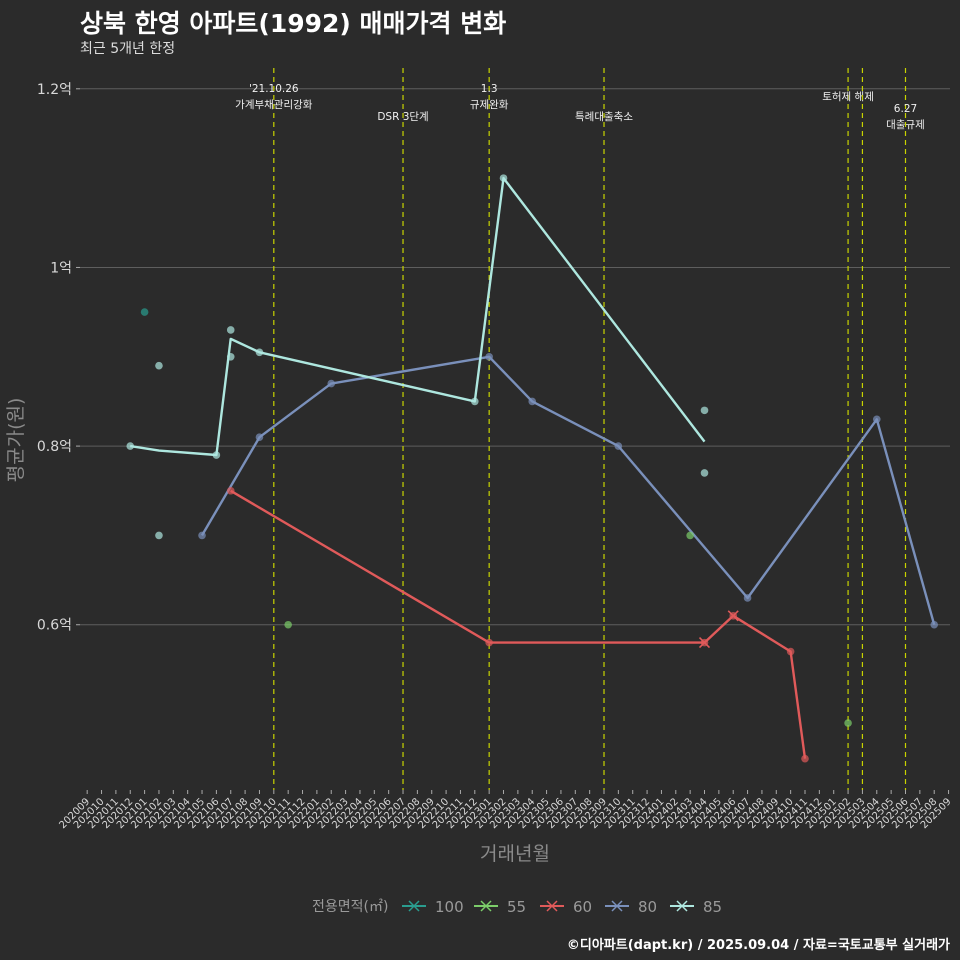 This screenshot has width=960, height=960. Describe the element at coordinates (449, 907) in the screenshot. I see `legend-label: 100` at that location.